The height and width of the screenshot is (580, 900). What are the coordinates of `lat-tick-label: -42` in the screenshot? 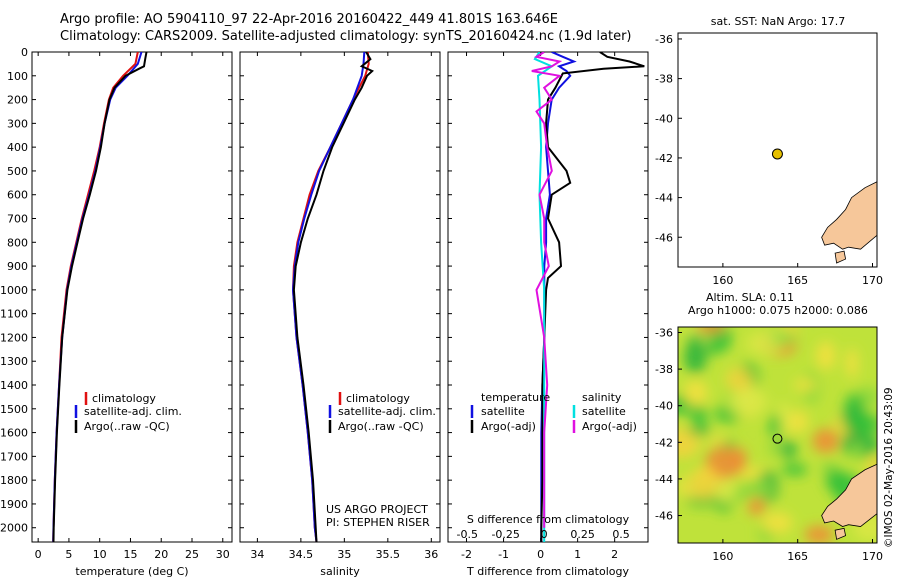 It's located at (664, 442).